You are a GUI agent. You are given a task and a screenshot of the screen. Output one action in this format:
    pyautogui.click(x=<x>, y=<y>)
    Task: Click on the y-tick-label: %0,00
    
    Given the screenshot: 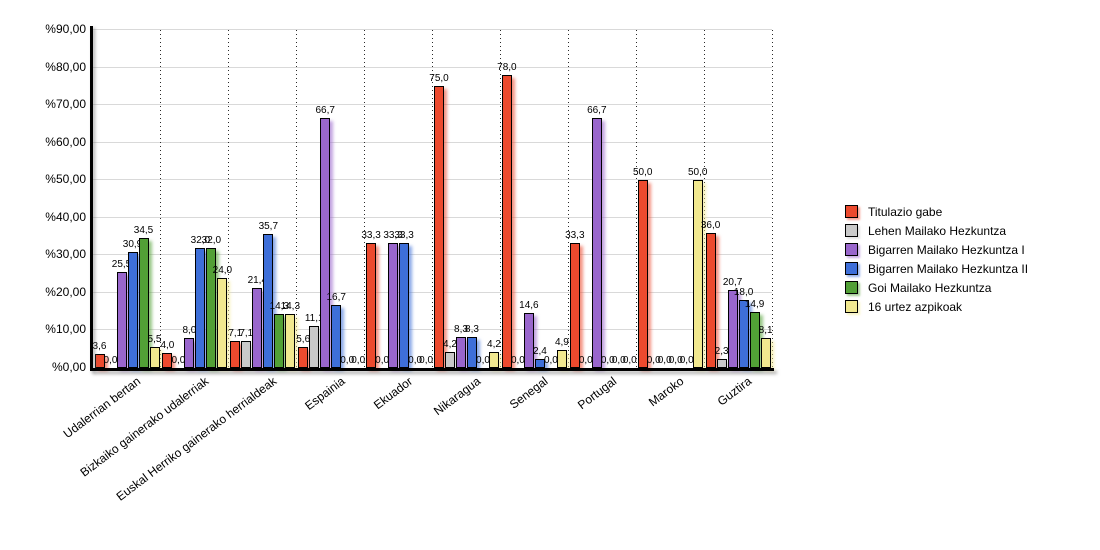 What is the action you would take?
    pyautogui.click(x=68, y=367)
    